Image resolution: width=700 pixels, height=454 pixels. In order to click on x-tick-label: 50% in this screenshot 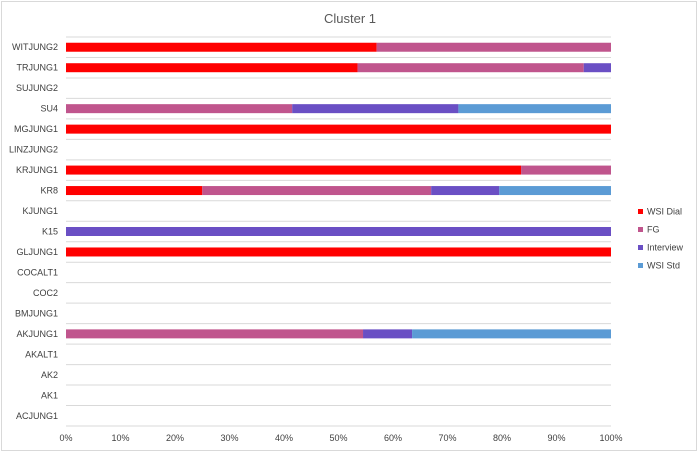, I will do `click(338, 438)`.